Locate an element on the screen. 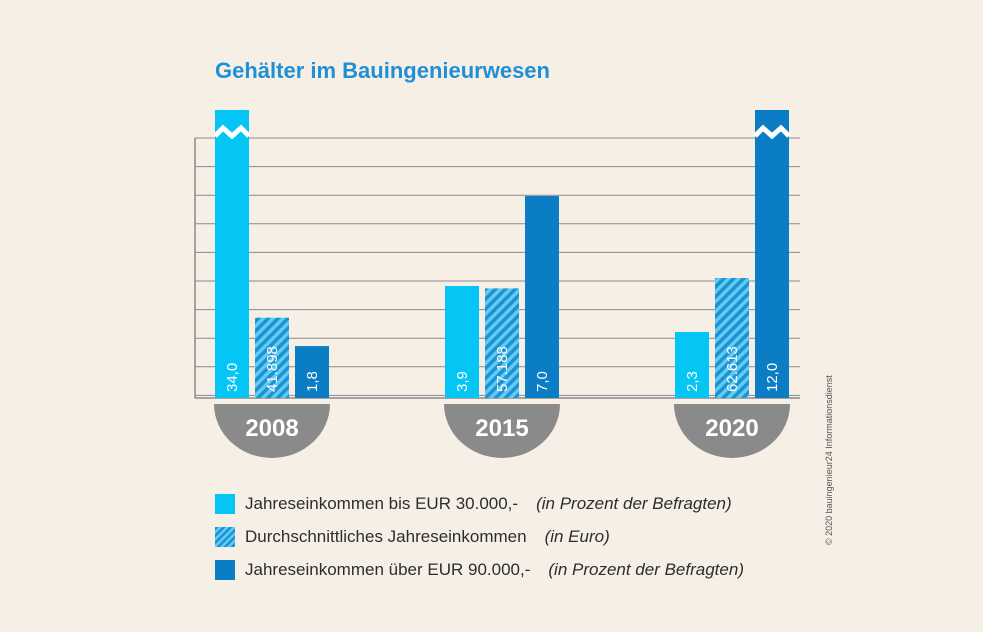 The height and width of the screenshot is (632, 983). year-badges: 2008 2015 2020 is located at coordinates (502, 431).